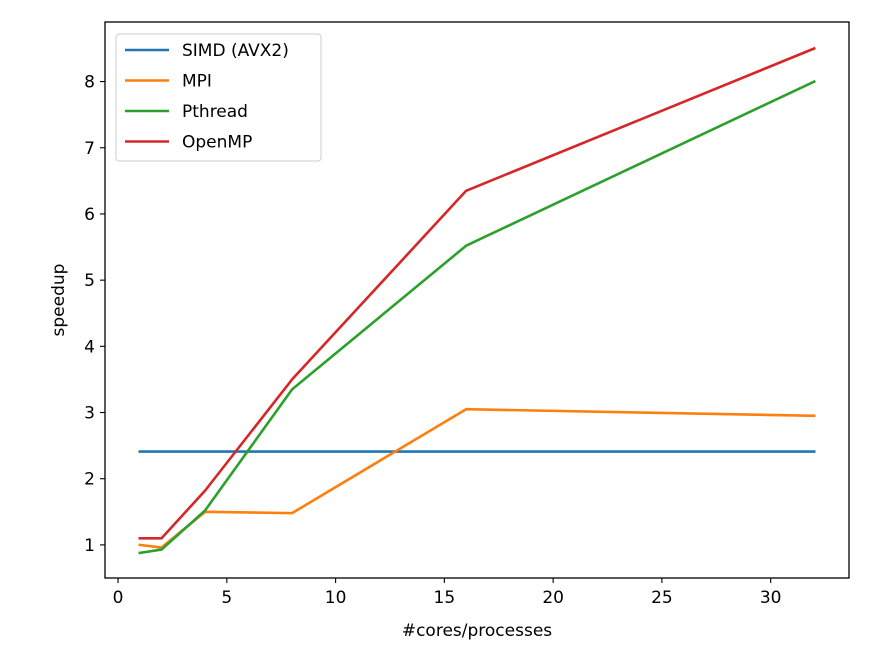 The width and height of the screenshot is (888, 652). Describe the element at coordinates (217, 143) in the screenshot. I see `legend-label-openmp: OpenMP` at that location.